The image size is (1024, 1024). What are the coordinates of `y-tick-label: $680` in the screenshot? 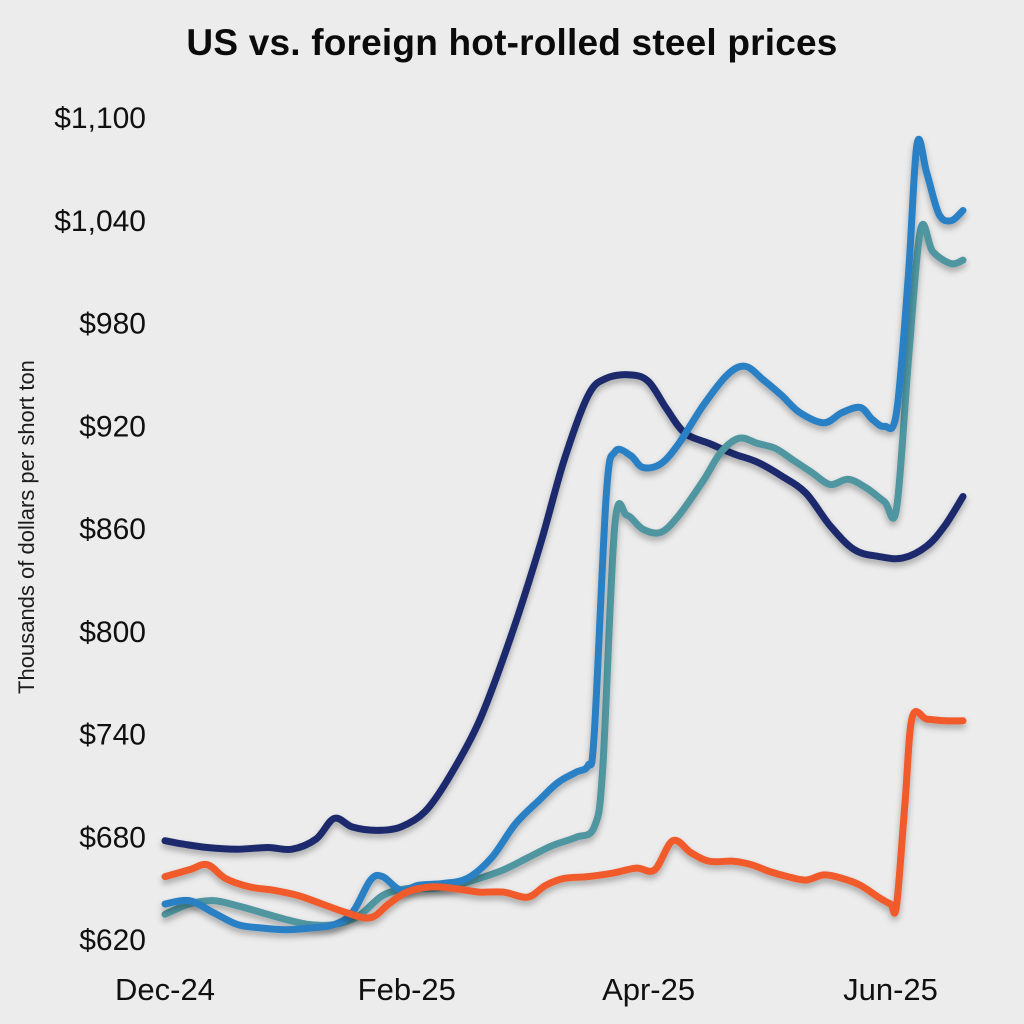 It's located at (112, 837).